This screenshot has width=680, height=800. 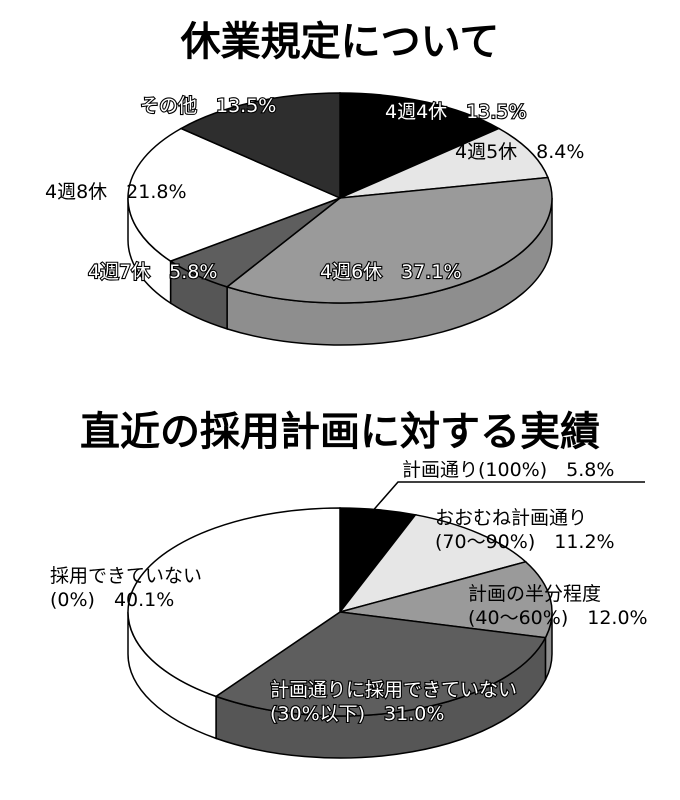 I want to click on label-hiring-4: 採用できていない(0%) 40.1%, so click(x=126, y=588).